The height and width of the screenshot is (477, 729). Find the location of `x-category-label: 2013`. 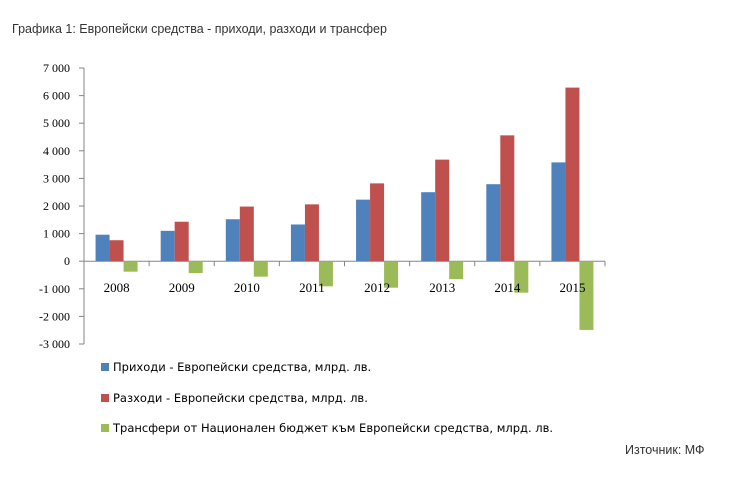

x-category-label: 2013 is located at coordinates (442, 287).